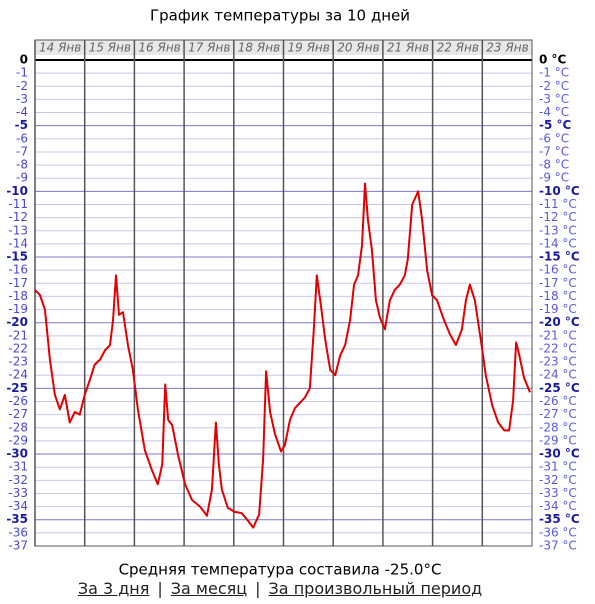 This screenshot has height=604, width=595. Describe the element at coordinates (18, 506) in the screenshot. I see `y-tick-label: -34` at that location.